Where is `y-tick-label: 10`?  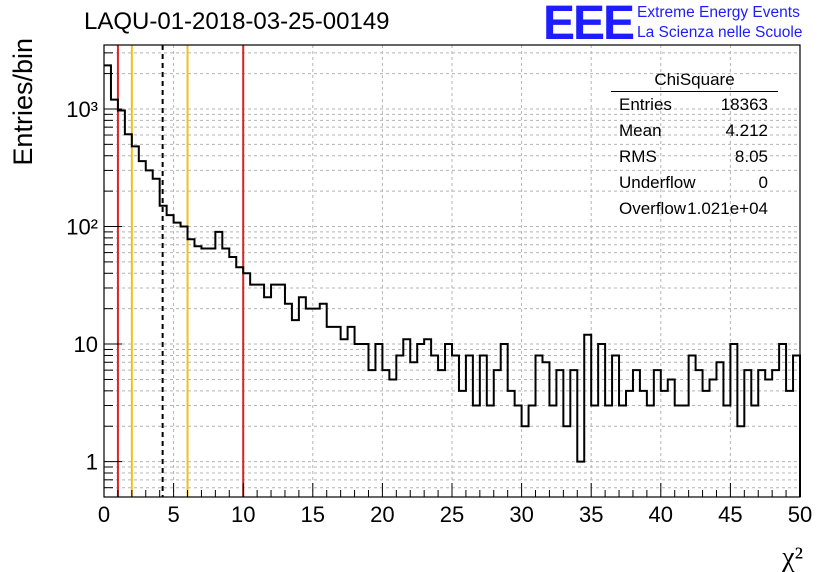 y-tick-label: 10 is located at coordinates (86, 344).